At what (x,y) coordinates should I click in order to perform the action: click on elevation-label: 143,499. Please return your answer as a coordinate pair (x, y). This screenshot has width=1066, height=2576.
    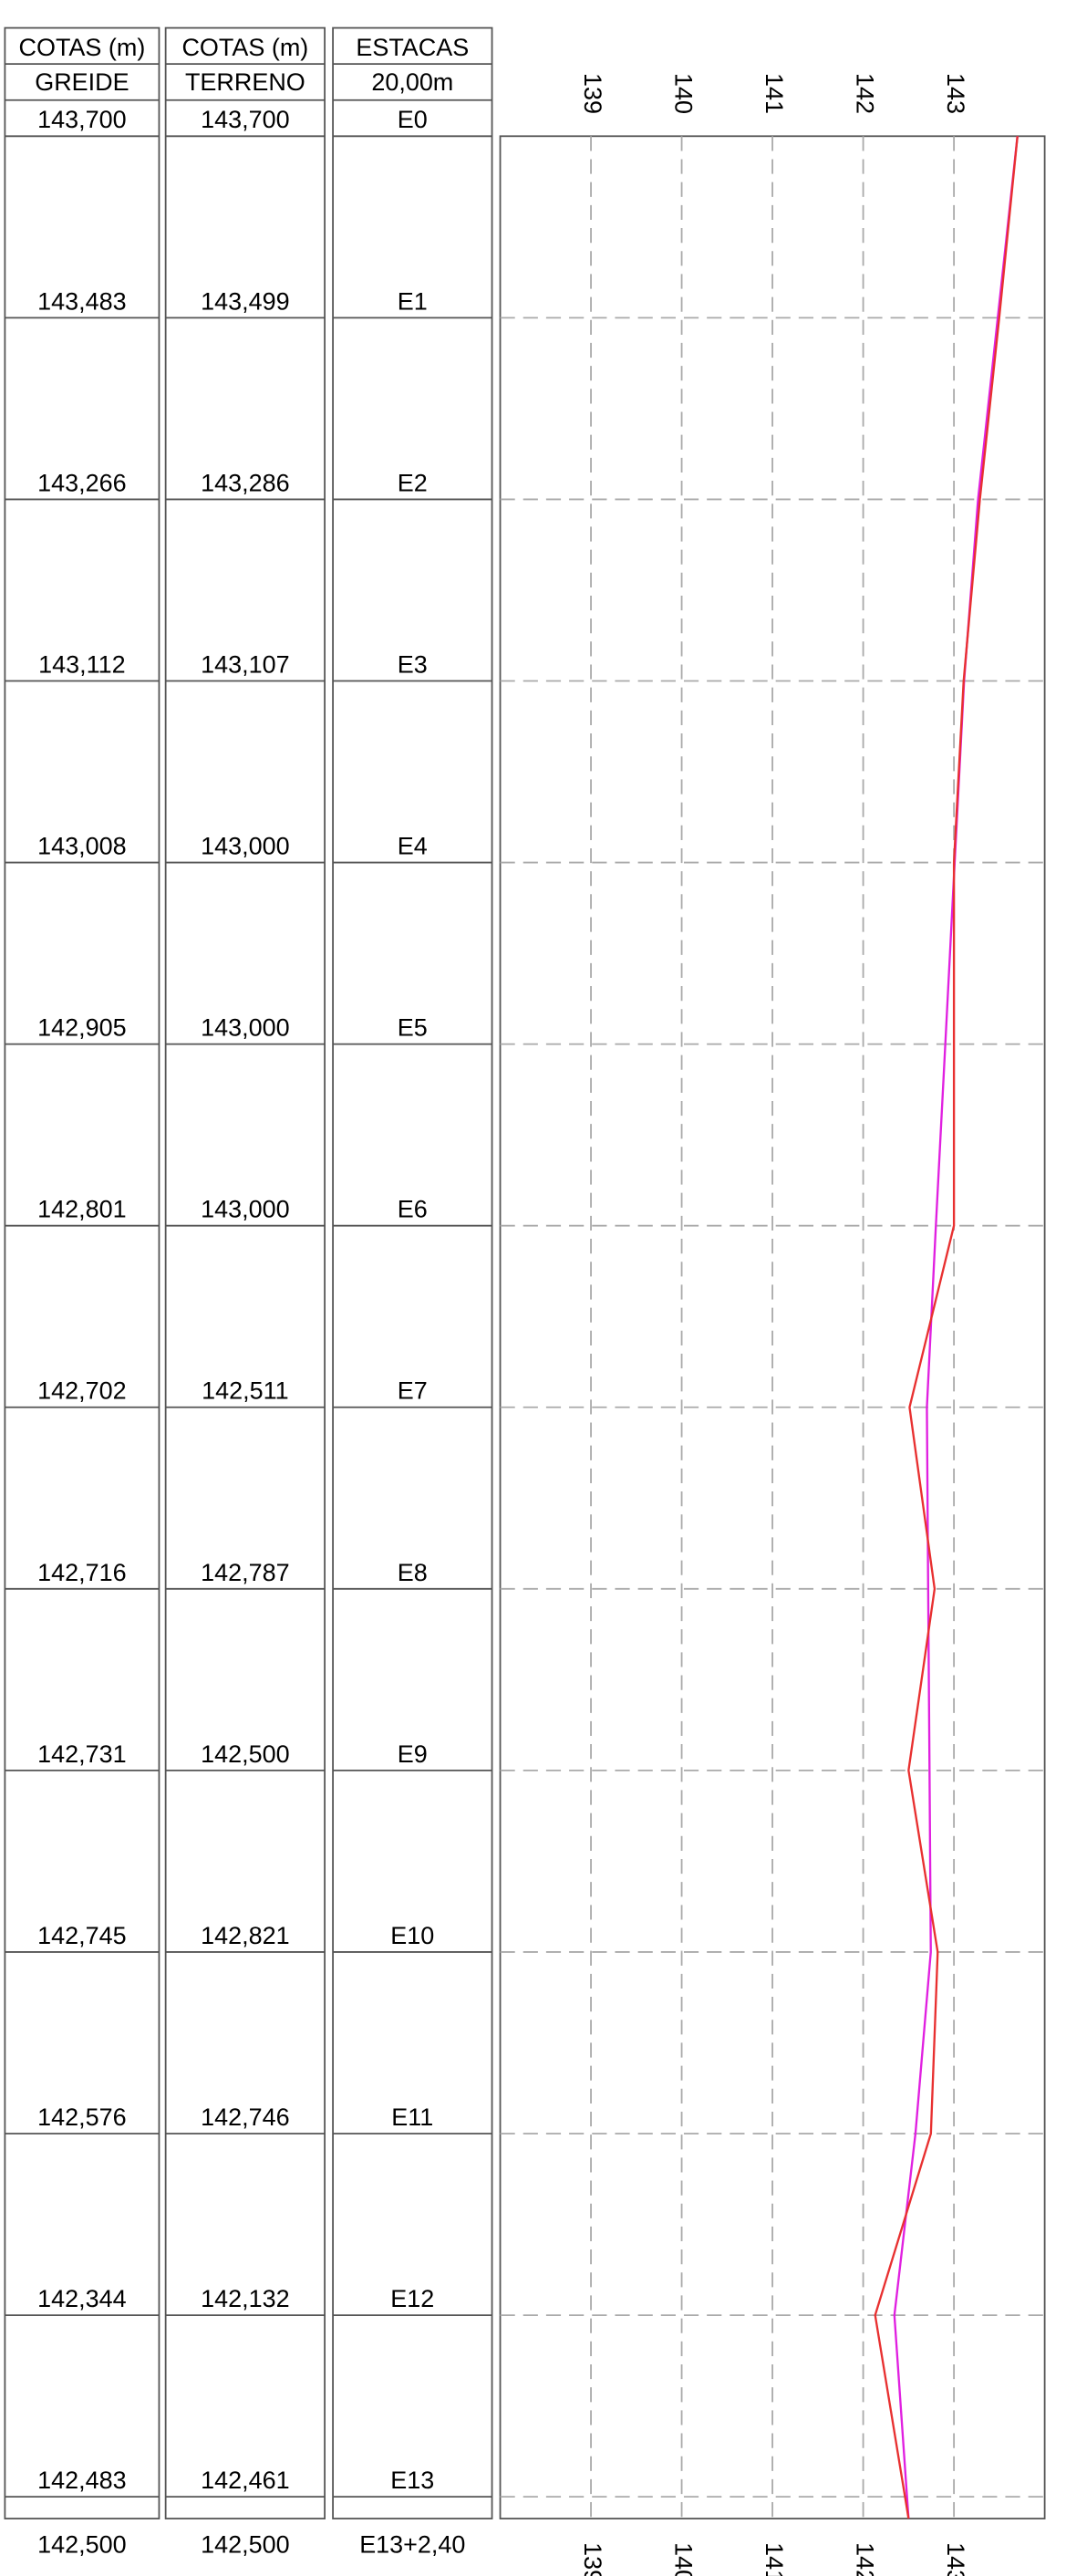
    Looking at the image, I should click on (245, 301).